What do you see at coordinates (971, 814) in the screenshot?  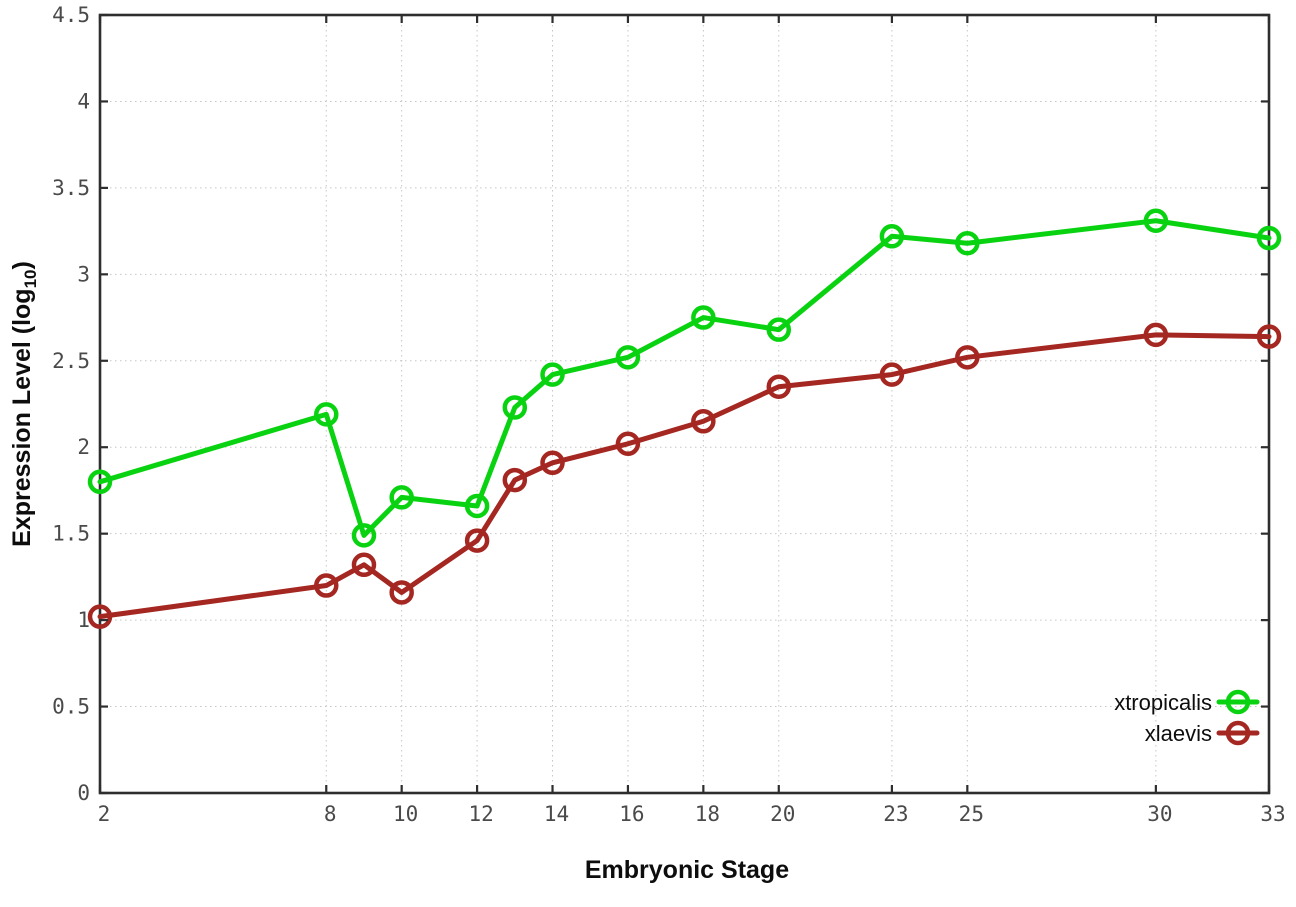 I see `x-tick-label: 25` at bounding box center [971, 814].